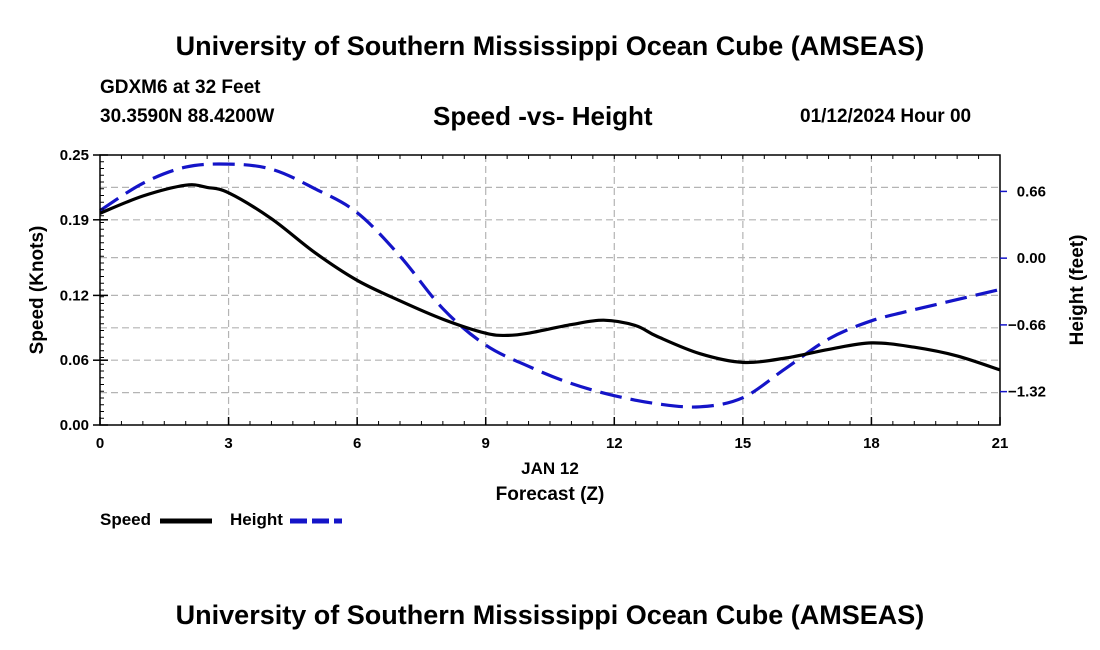 The width and height of the screenshot is (1100, 650). What do you see at coordinates (187, 116) in the screenshot?
I see `coordinates-label: 30.3590N 88.4200W` at bounding box center [187, 116].